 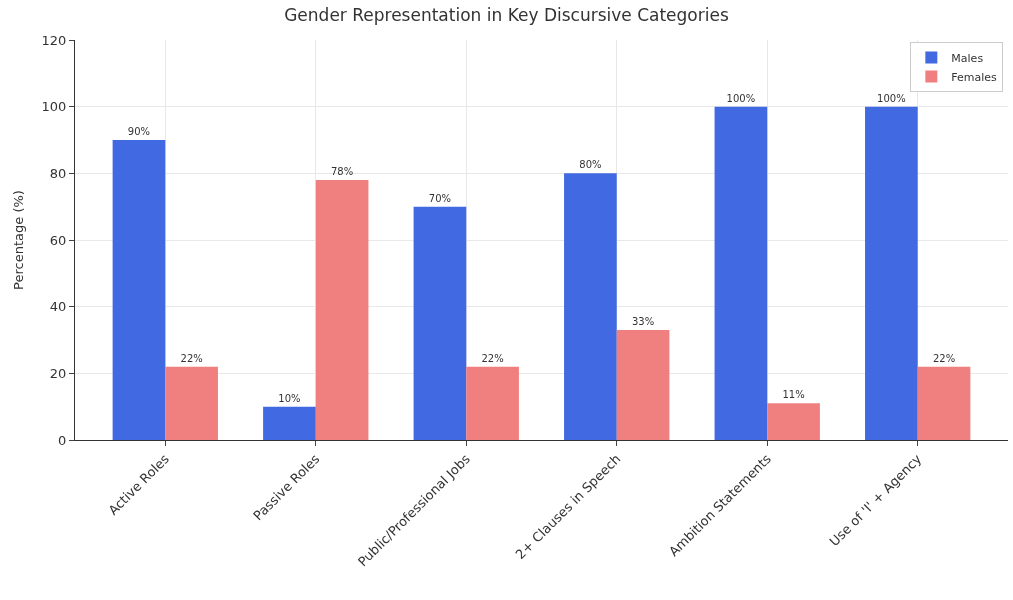 I want to click on y-tick-label: 100, so click(x=54, y=107).